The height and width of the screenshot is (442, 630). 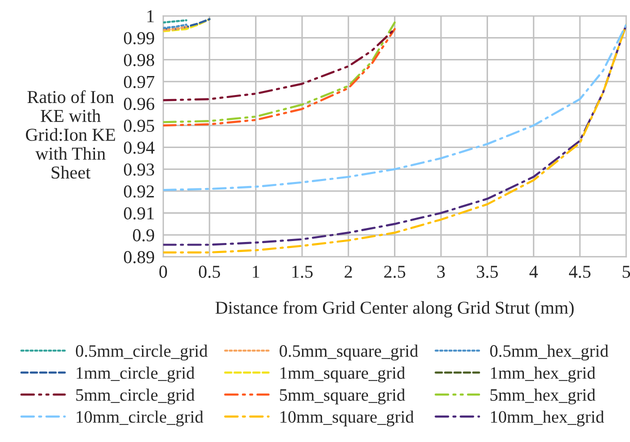 I want to click on legend-label: 5mm_circle_grid, so click(x=135, y=396).